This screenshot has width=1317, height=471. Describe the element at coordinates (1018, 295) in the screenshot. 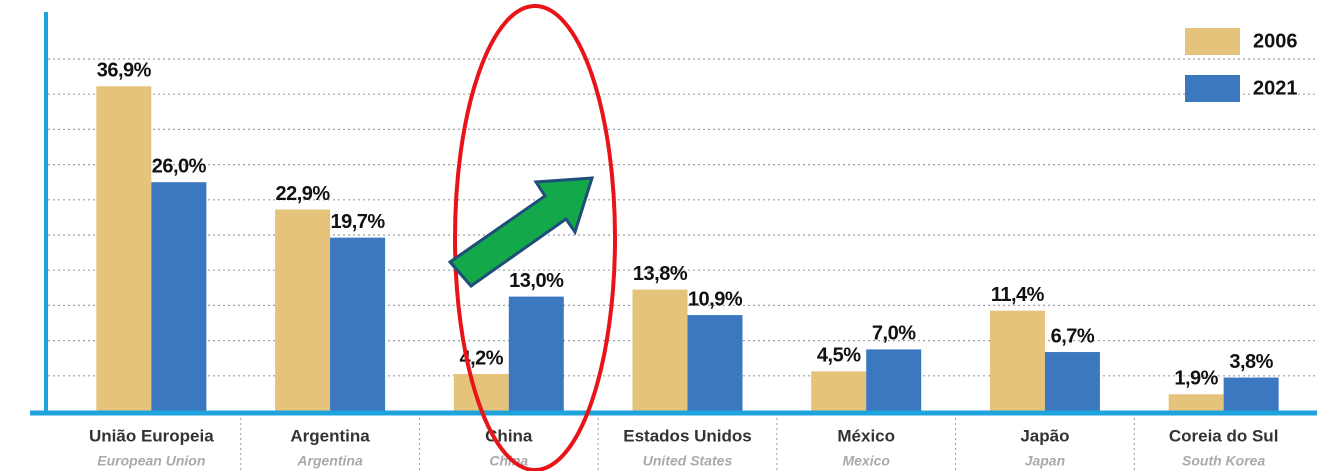

I see `value-label: 11,4%` at that location.